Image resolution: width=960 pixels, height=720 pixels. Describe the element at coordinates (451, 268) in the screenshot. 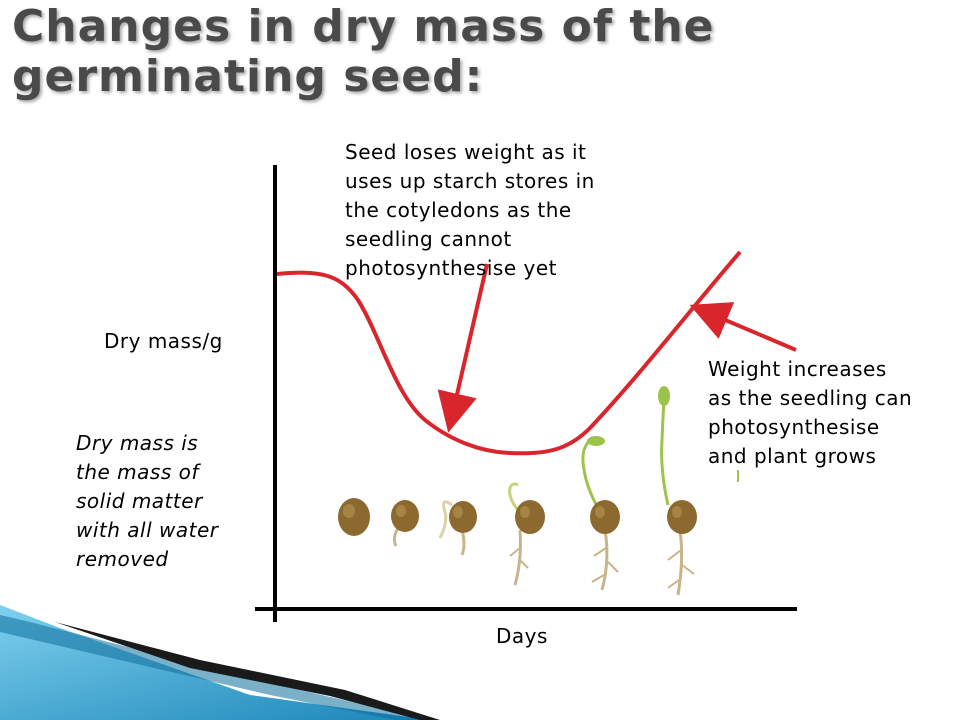

I see `annotation-line: photosynthesise yet` at that location.